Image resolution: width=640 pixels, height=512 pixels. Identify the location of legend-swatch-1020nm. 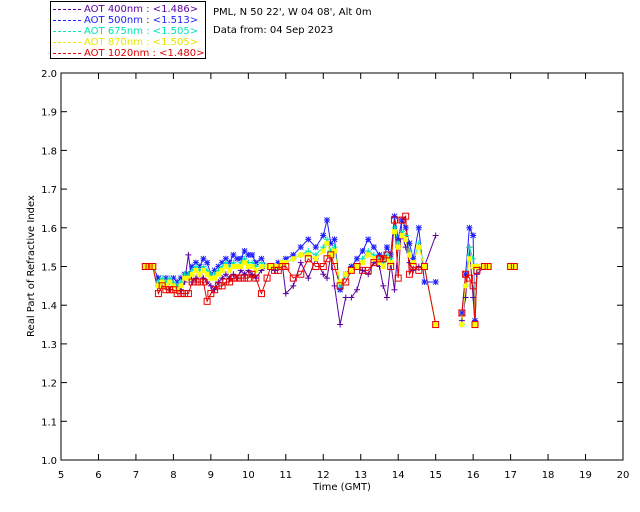
(67, 53).